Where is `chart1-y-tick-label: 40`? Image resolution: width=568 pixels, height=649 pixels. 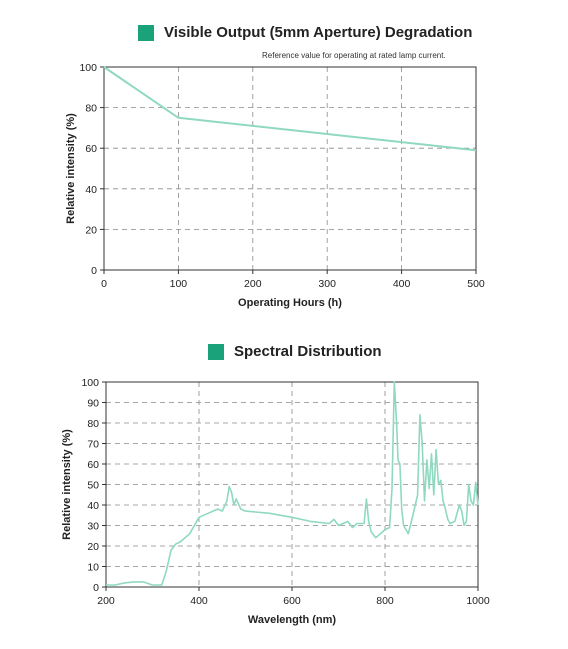 chart1-y-tick-label: 40 is located at coordinates (91, 190).